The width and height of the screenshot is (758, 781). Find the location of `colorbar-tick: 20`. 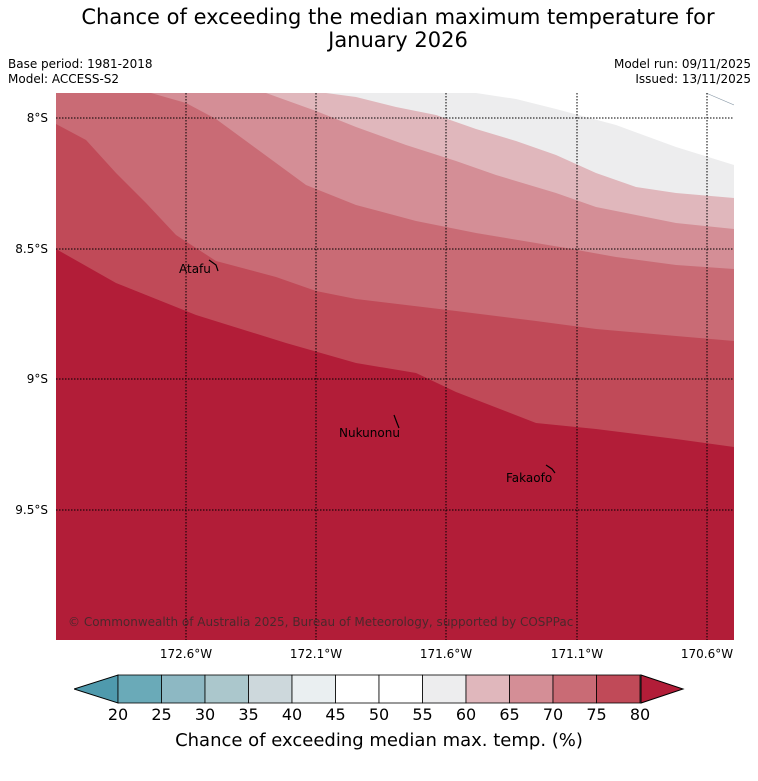

colorbar-tick: 20 is located at coordinates (118, 714).